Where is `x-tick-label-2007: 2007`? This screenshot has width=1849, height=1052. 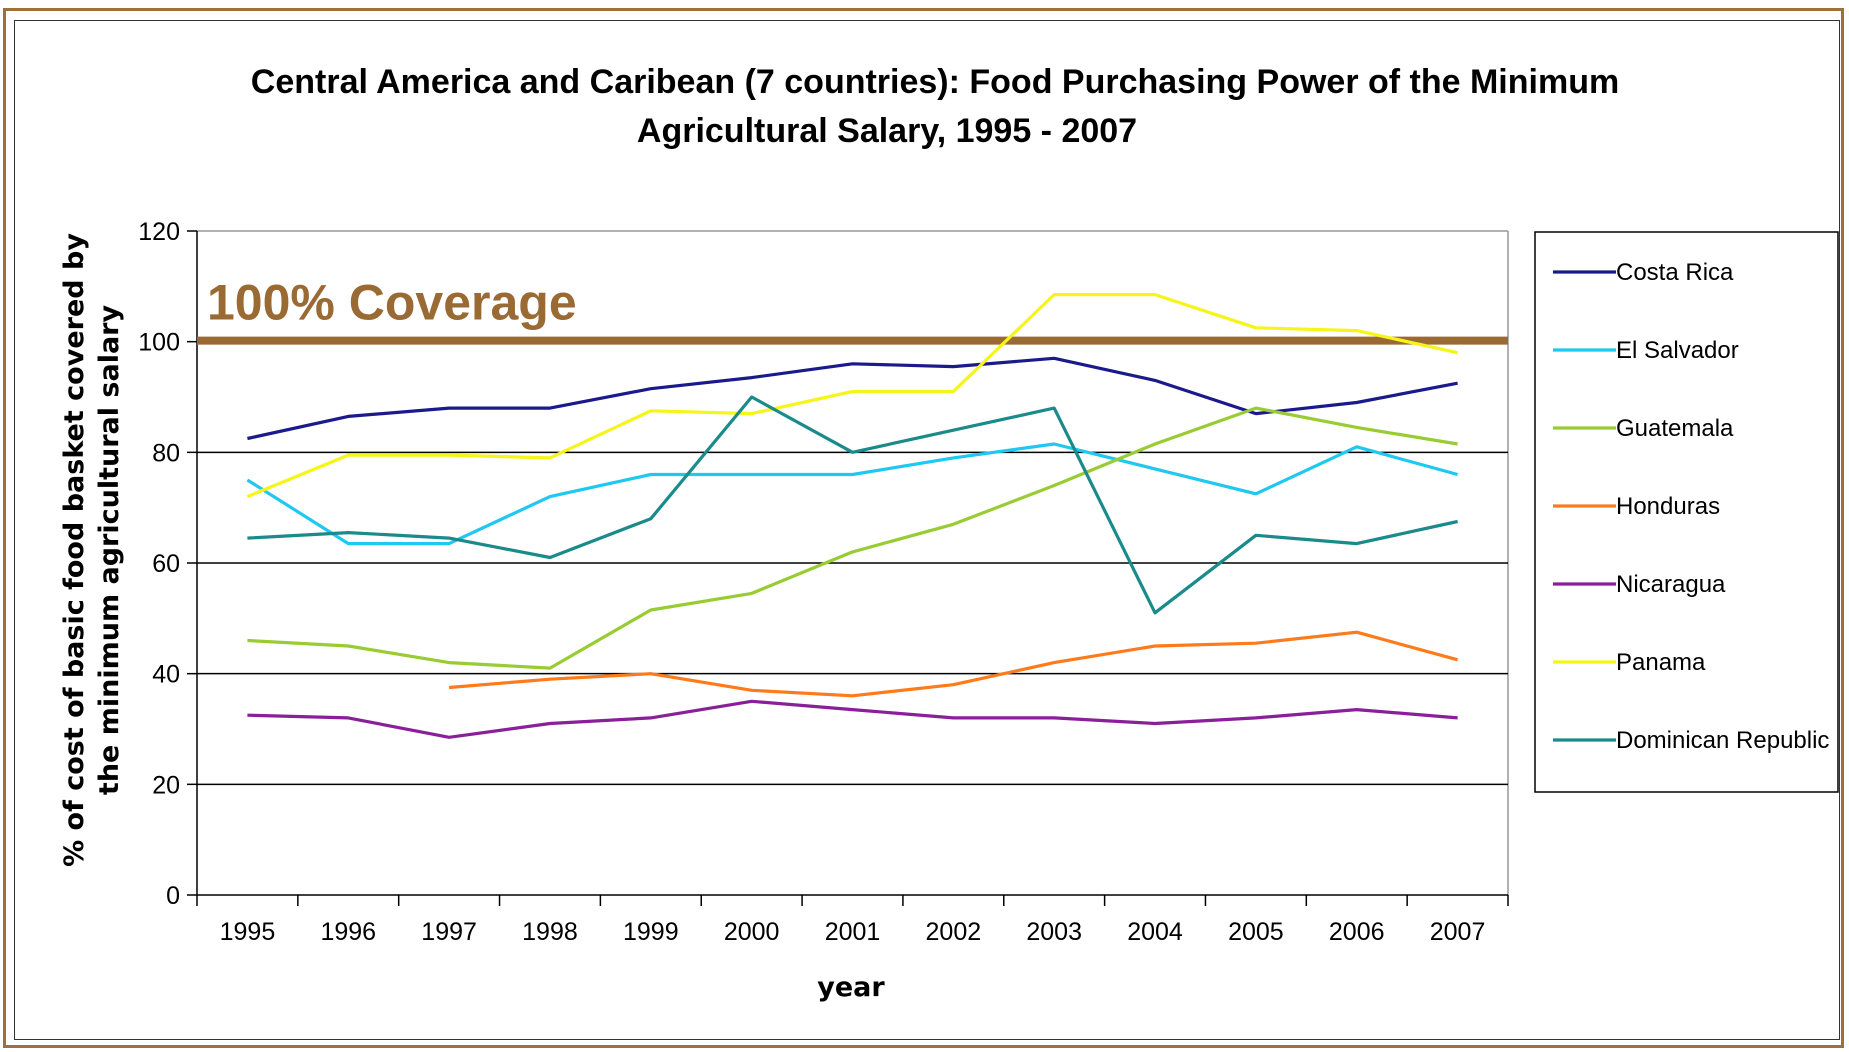 x-tick-label-2007: 2007 is located at coordinates (1458, 932).